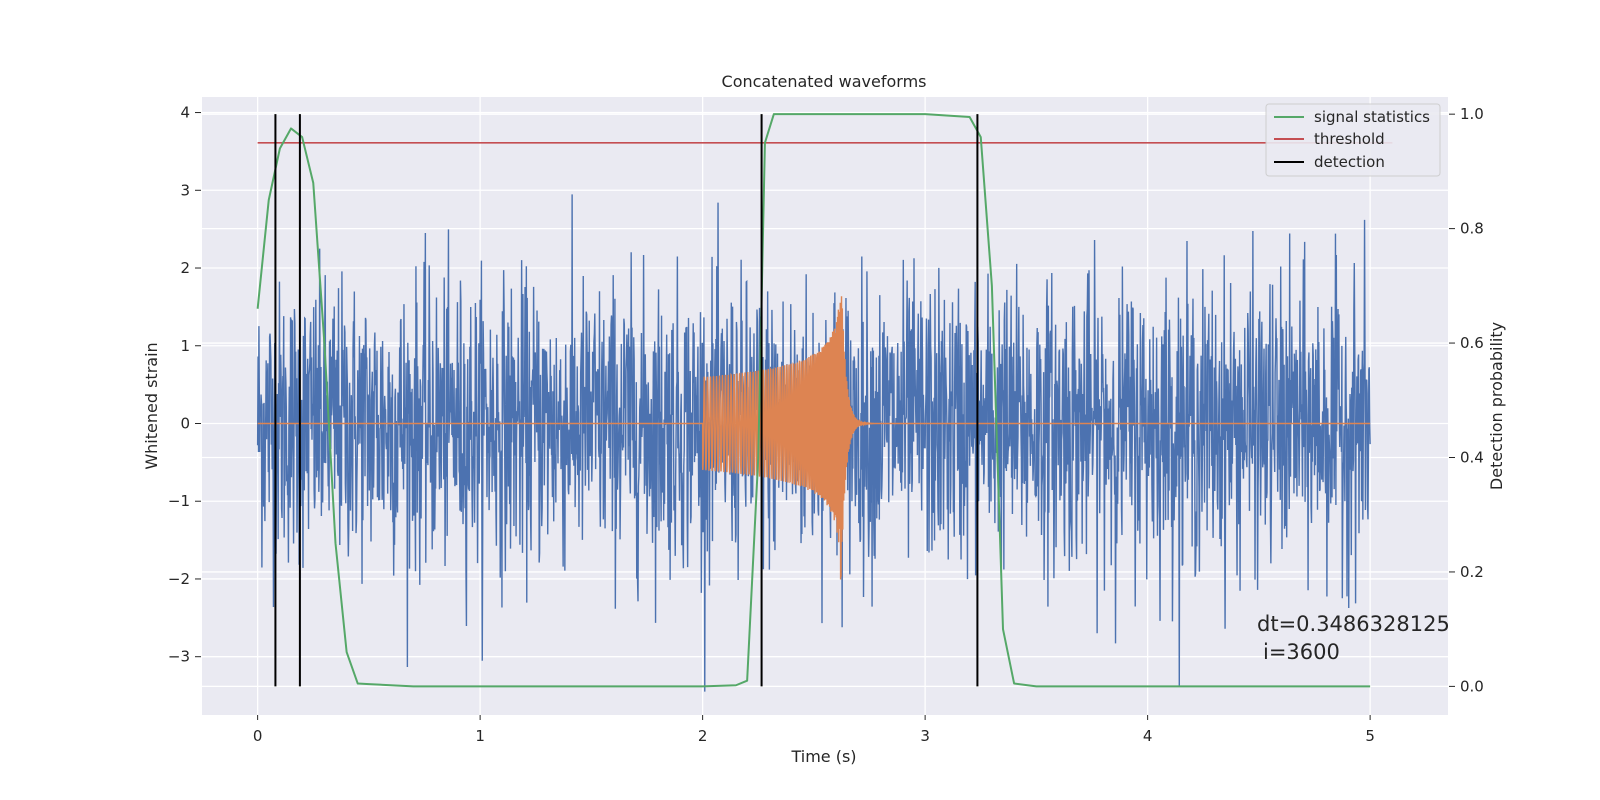  What do you see at coordinates (1472, 343) in the screenshot?
I see `y-right-tick-label: 0.6` at bounding box center [1472, 343].